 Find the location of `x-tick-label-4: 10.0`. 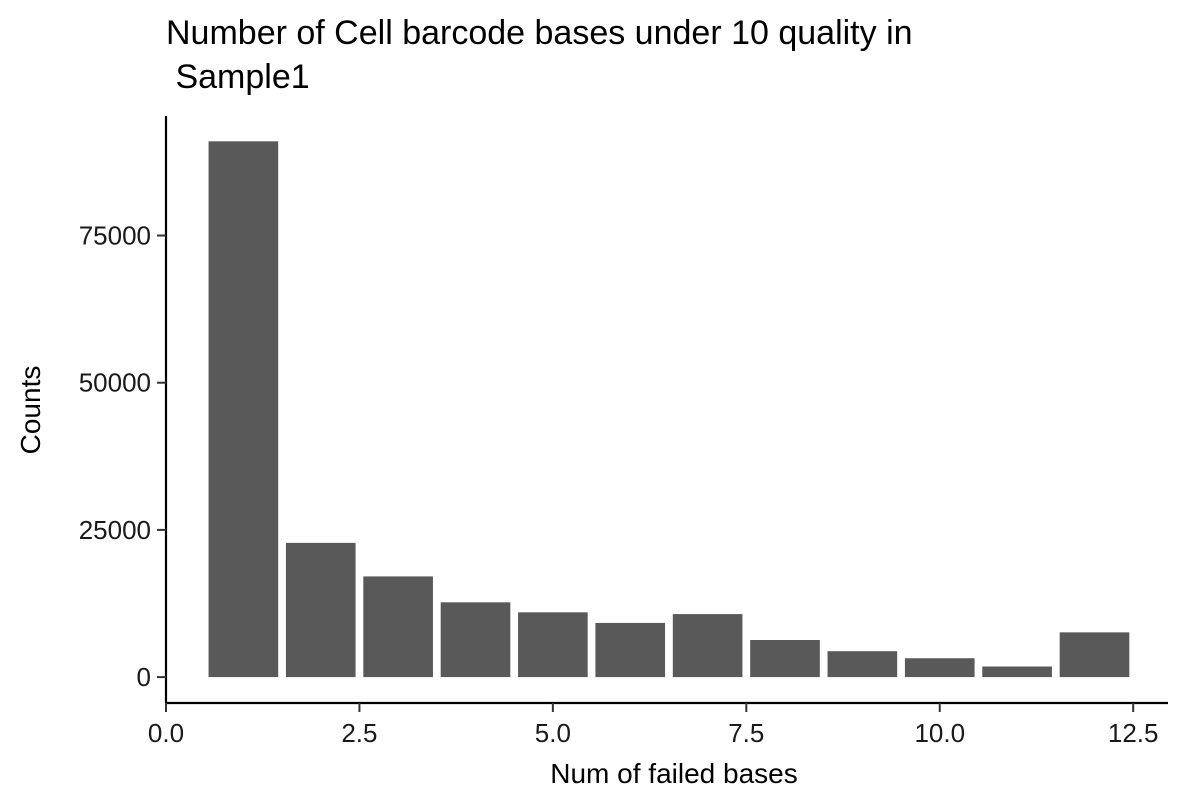

x-tick-label-4: 10.0 is located at coordinates (939, 733).